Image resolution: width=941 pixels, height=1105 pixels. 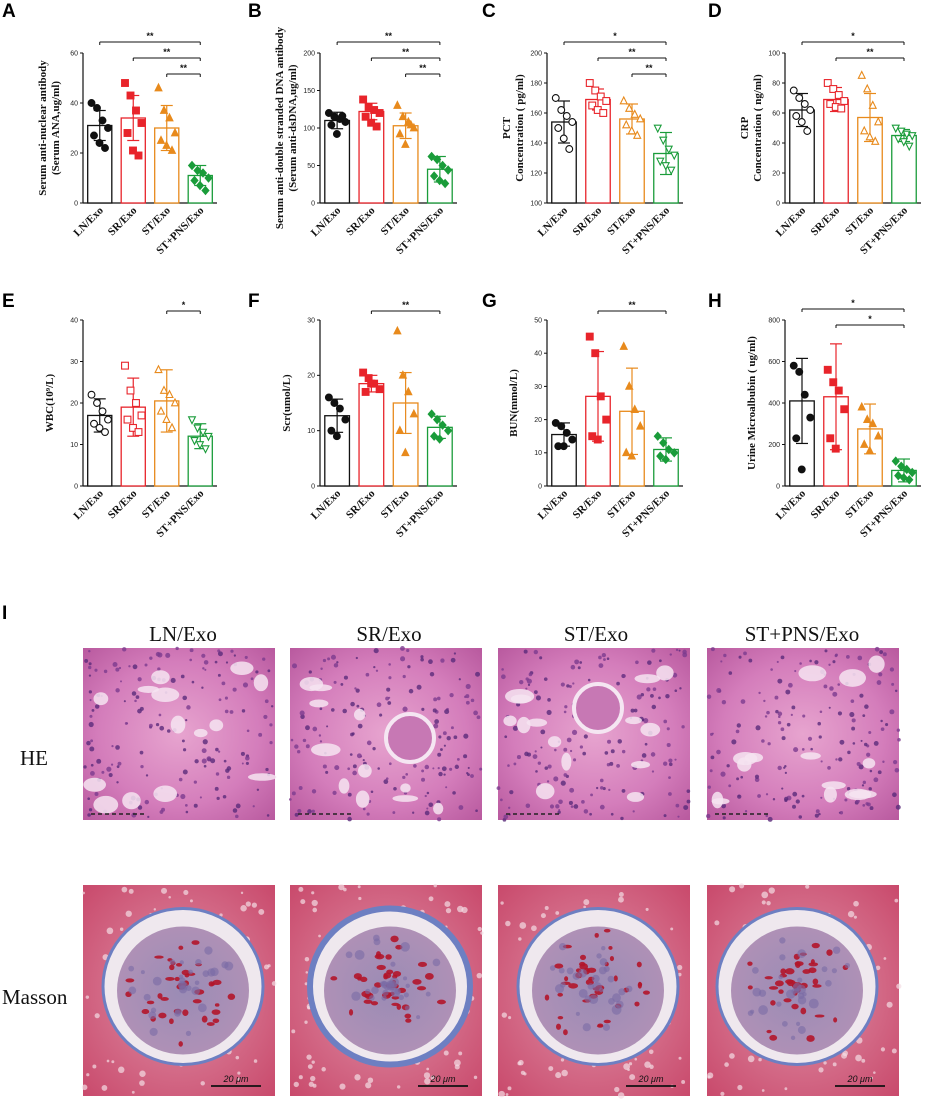 I want to click on y-tick-label: 100, so click(x=309, y=128).